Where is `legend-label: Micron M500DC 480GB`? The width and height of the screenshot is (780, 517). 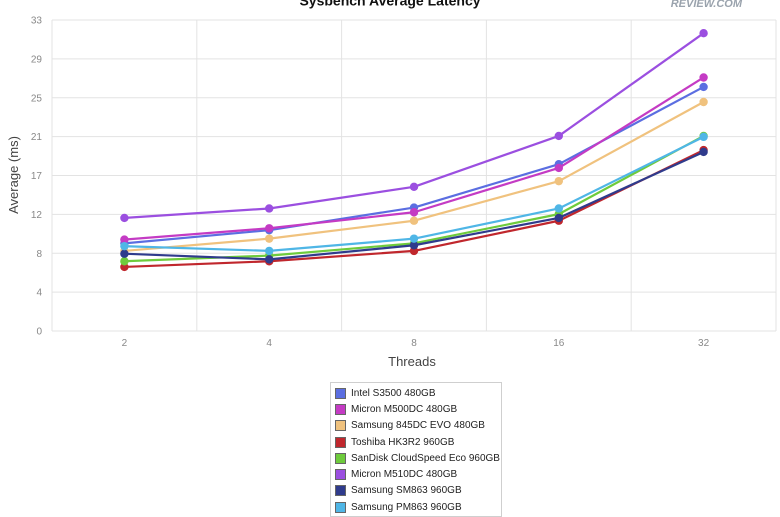
legend-label: Micron M500DC 480GB is located at coordinates (404, 409).